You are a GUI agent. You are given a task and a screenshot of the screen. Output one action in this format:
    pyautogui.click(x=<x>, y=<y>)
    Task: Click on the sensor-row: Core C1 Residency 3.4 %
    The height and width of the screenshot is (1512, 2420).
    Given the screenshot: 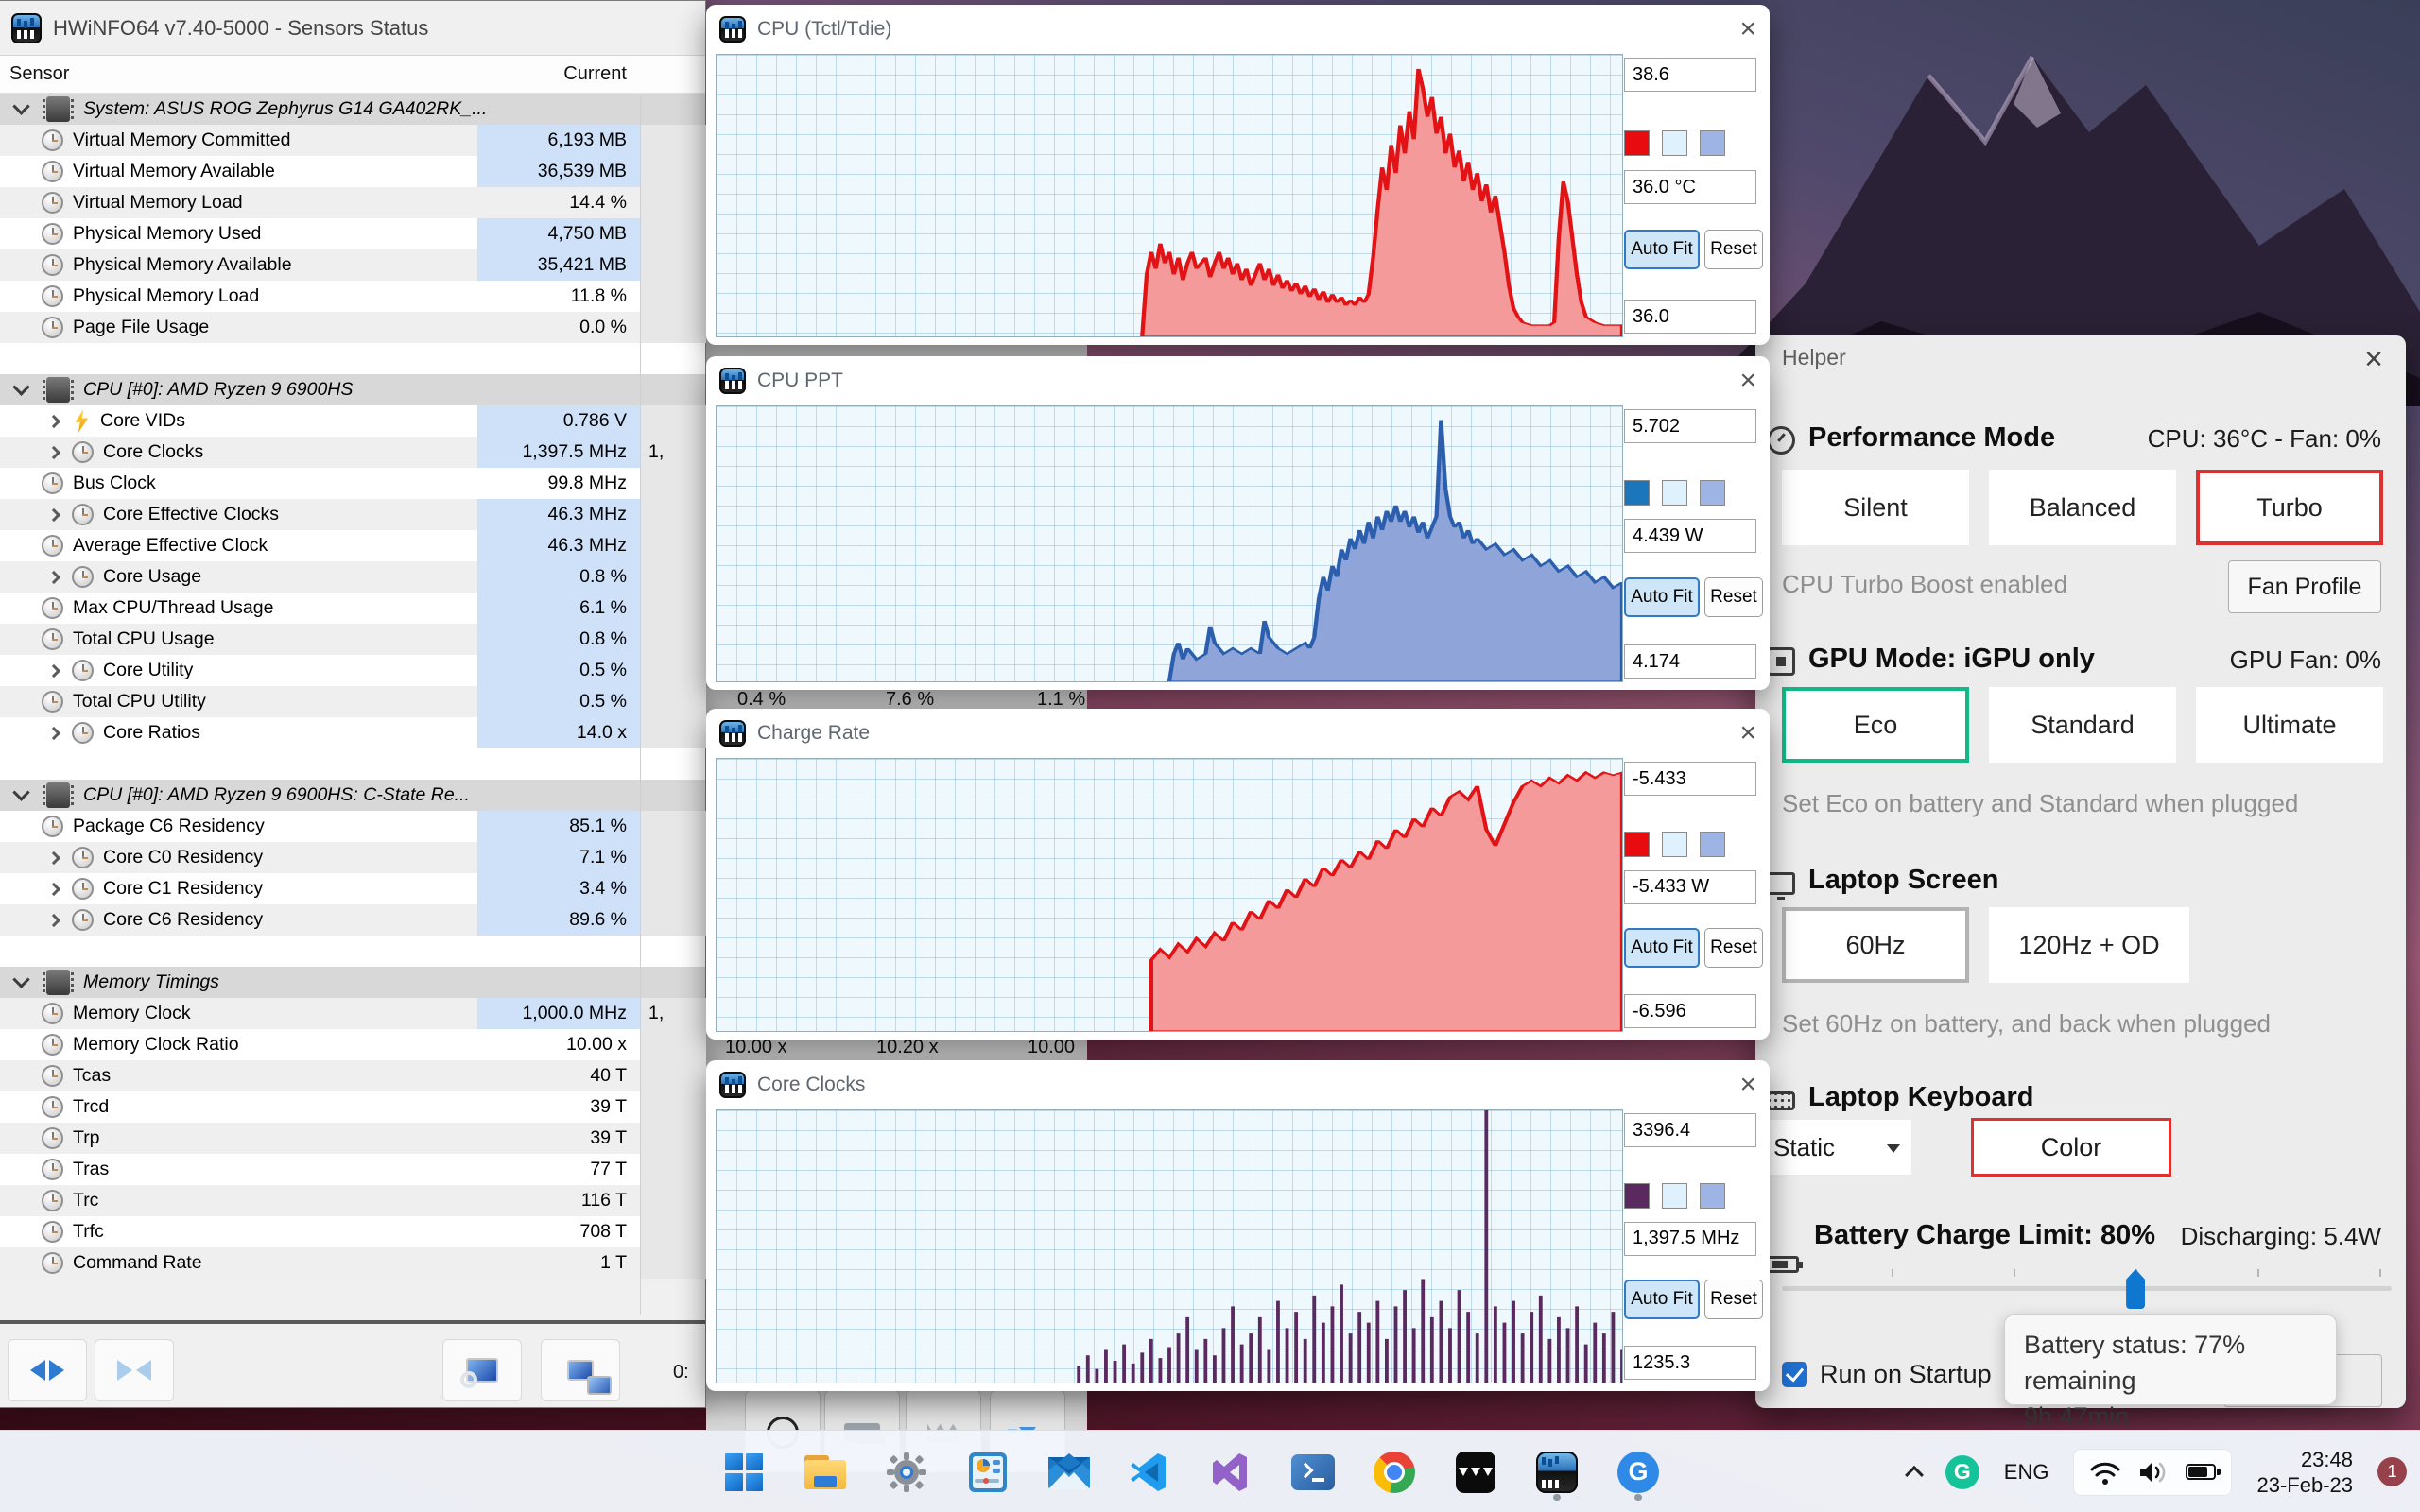 What is the action you would take?
    pyautogui.click(x=353, y=888)
    